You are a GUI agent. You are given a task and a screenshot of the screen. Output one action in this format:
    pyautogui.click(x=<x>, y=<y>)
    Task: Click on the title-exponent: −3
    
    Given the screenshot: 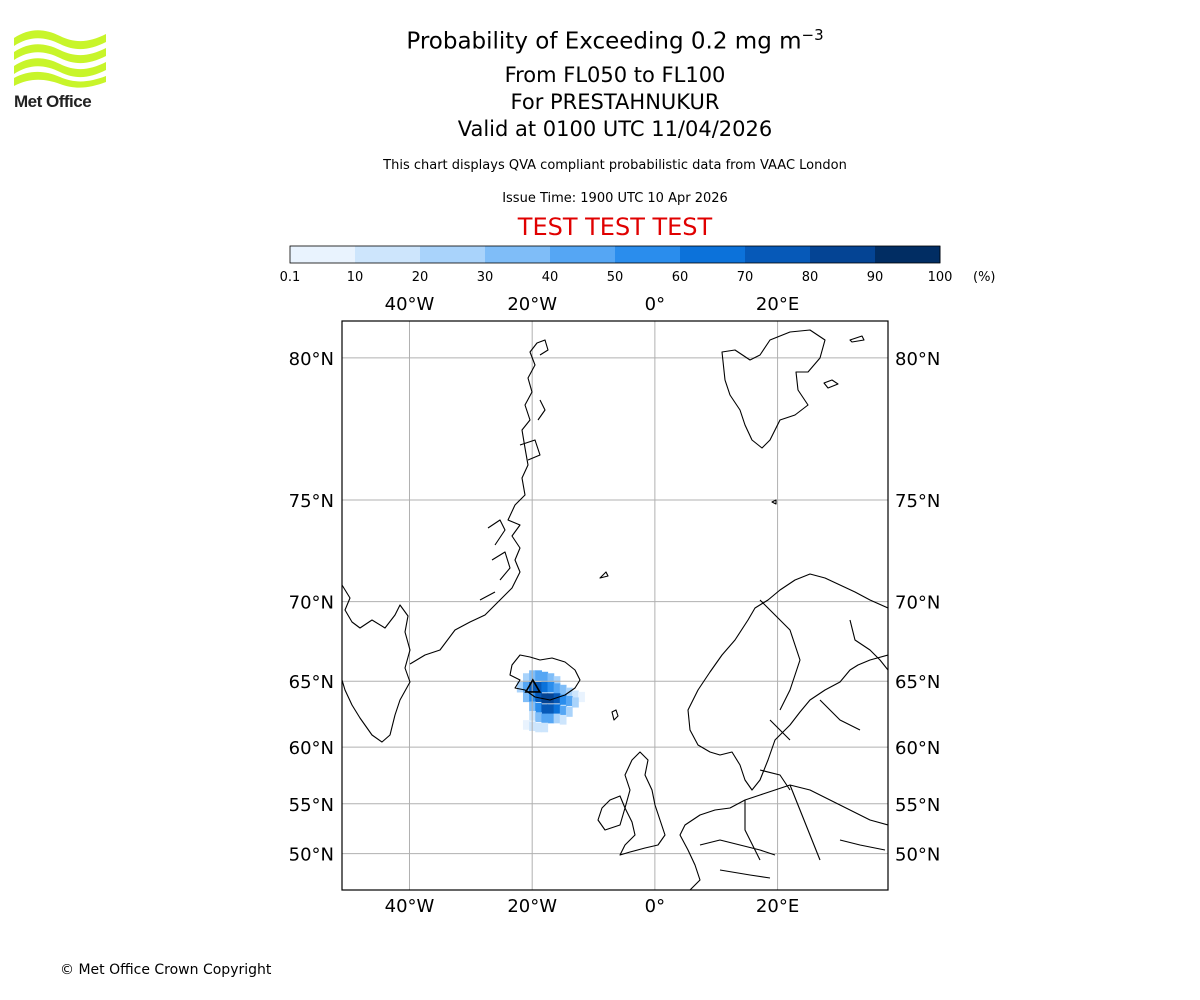 What is the action you would take?
    pyautogui.click(x=812, y=35)
    